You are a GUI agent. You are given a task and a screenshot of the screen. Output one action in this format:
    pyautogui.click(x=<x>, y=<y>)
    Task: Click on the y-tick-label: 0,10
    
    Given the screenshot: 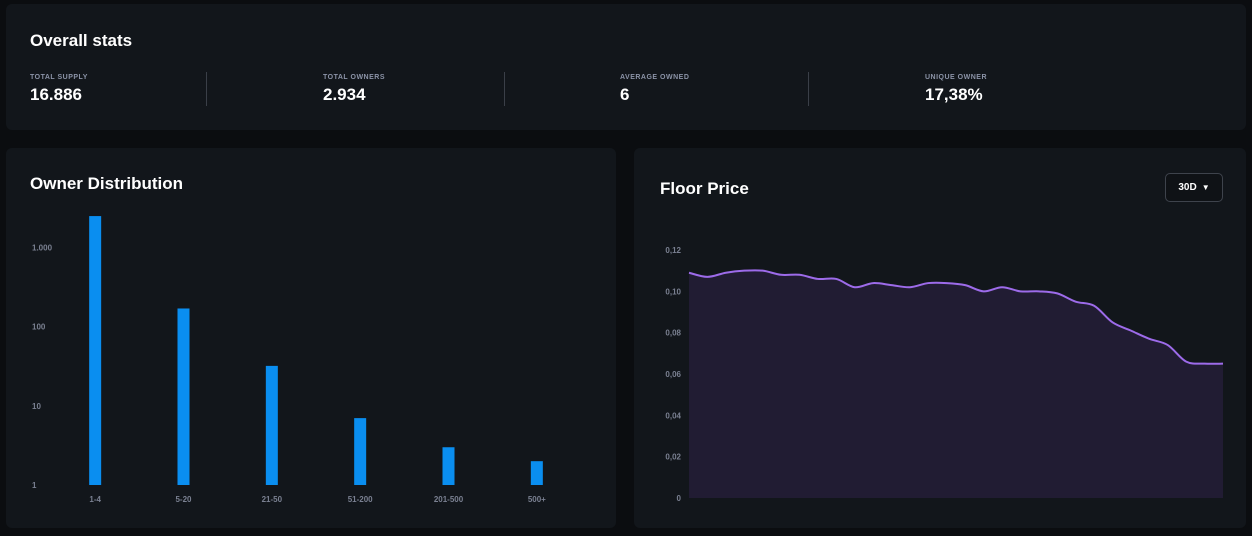 What is the action you would take?
    pyautogui.click(x=673, y=291)
    